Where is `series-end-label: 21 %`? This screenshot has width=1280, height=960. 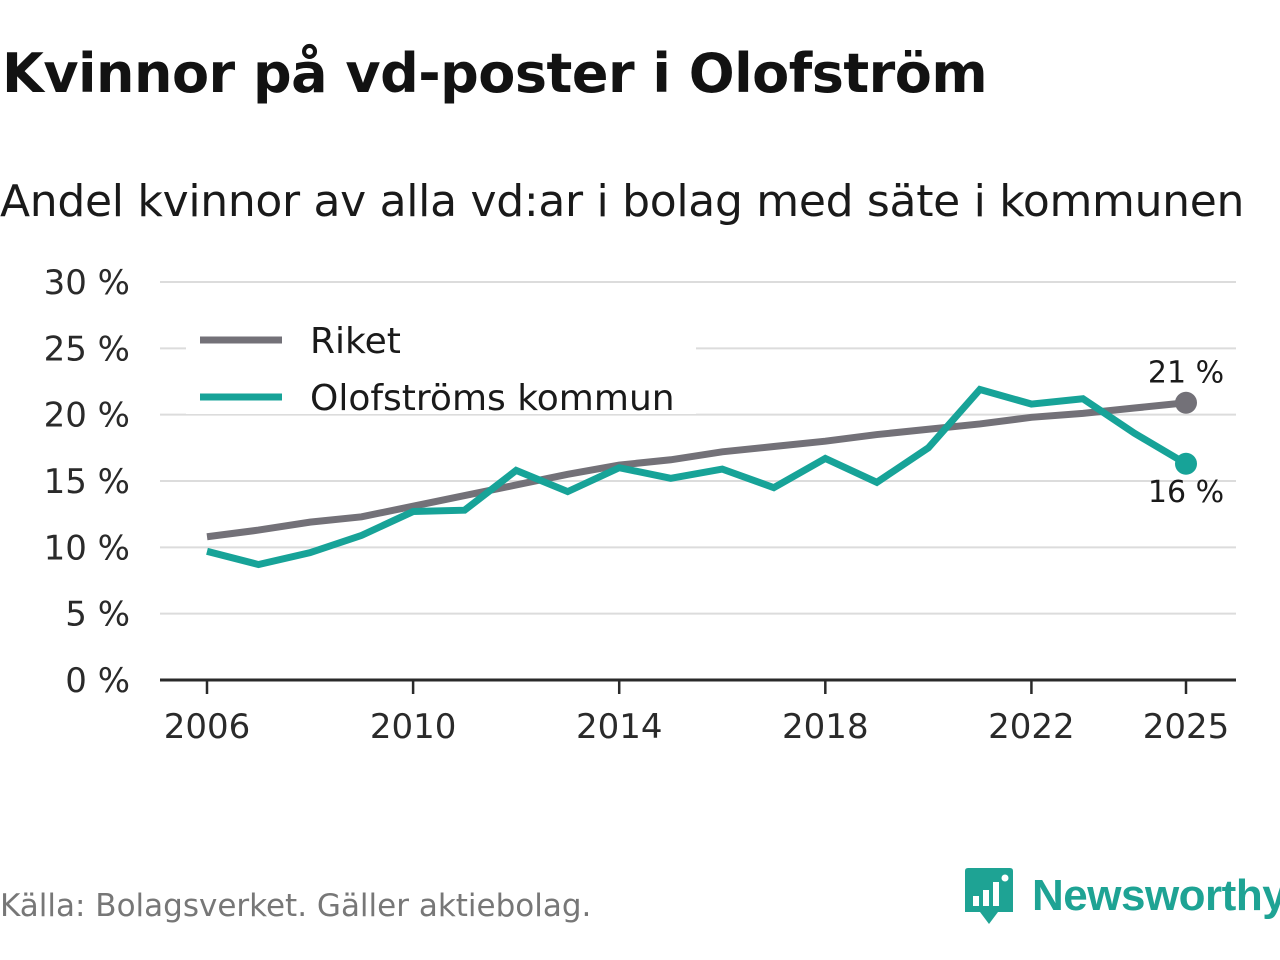
series-end-label: 21 % is located at coordinates (1186, 373).